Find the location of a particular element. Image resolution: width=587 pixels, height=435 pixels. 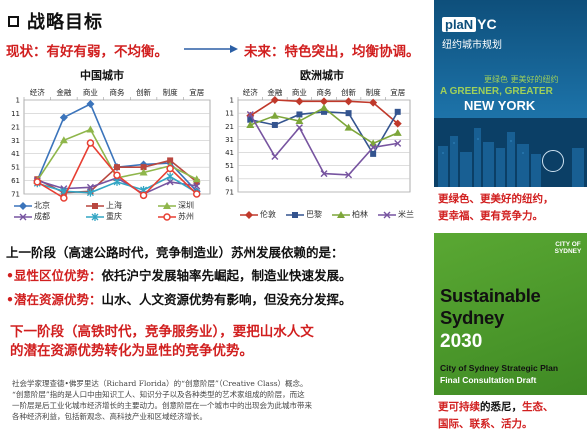

legend-label: 成都 is located at coordinates (42, 216).